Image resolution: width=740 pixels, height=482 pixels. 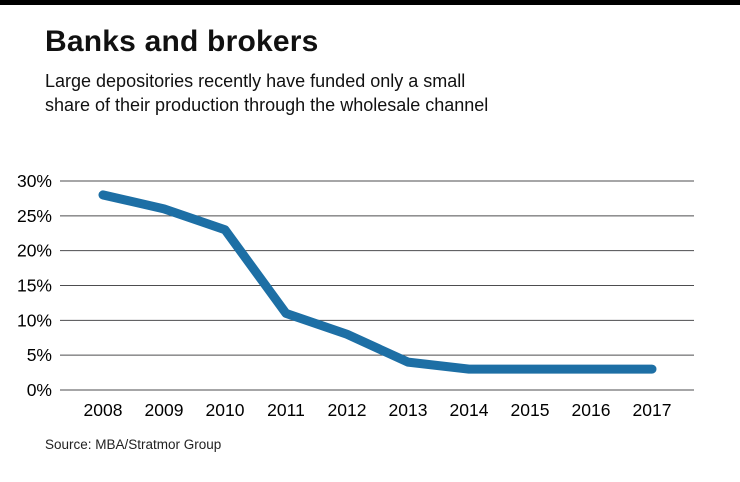 What do you see at coordinates (133, 444) in the screenshot?
I see `source-note: Source: MBA/Stratmor Group` at bounding box center [133, 444].